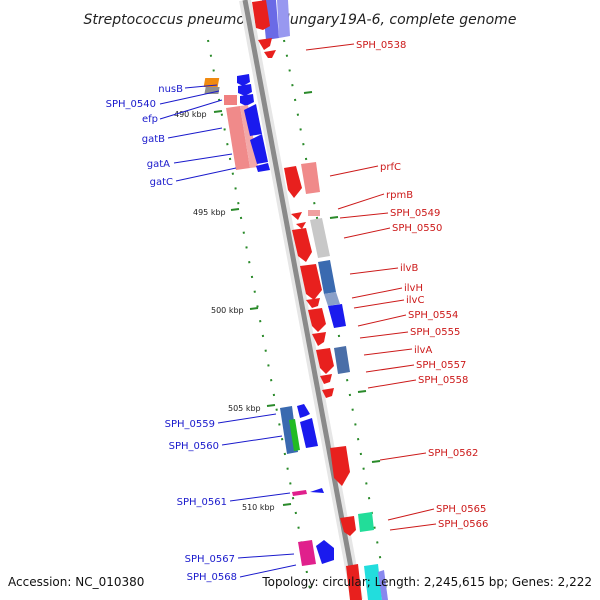 This screenshot has height=600, width=600. I want to click on label-SPH_0558: SPH_0558, so click(443, 380).